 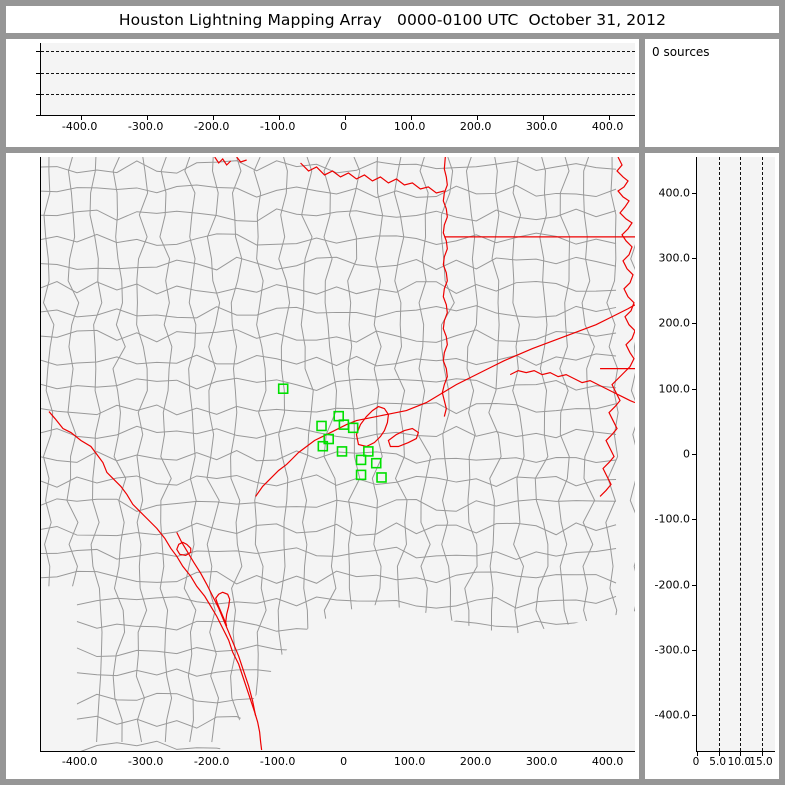 I want to click on source-count-label: 0 sources, so click(x=681, y=52).